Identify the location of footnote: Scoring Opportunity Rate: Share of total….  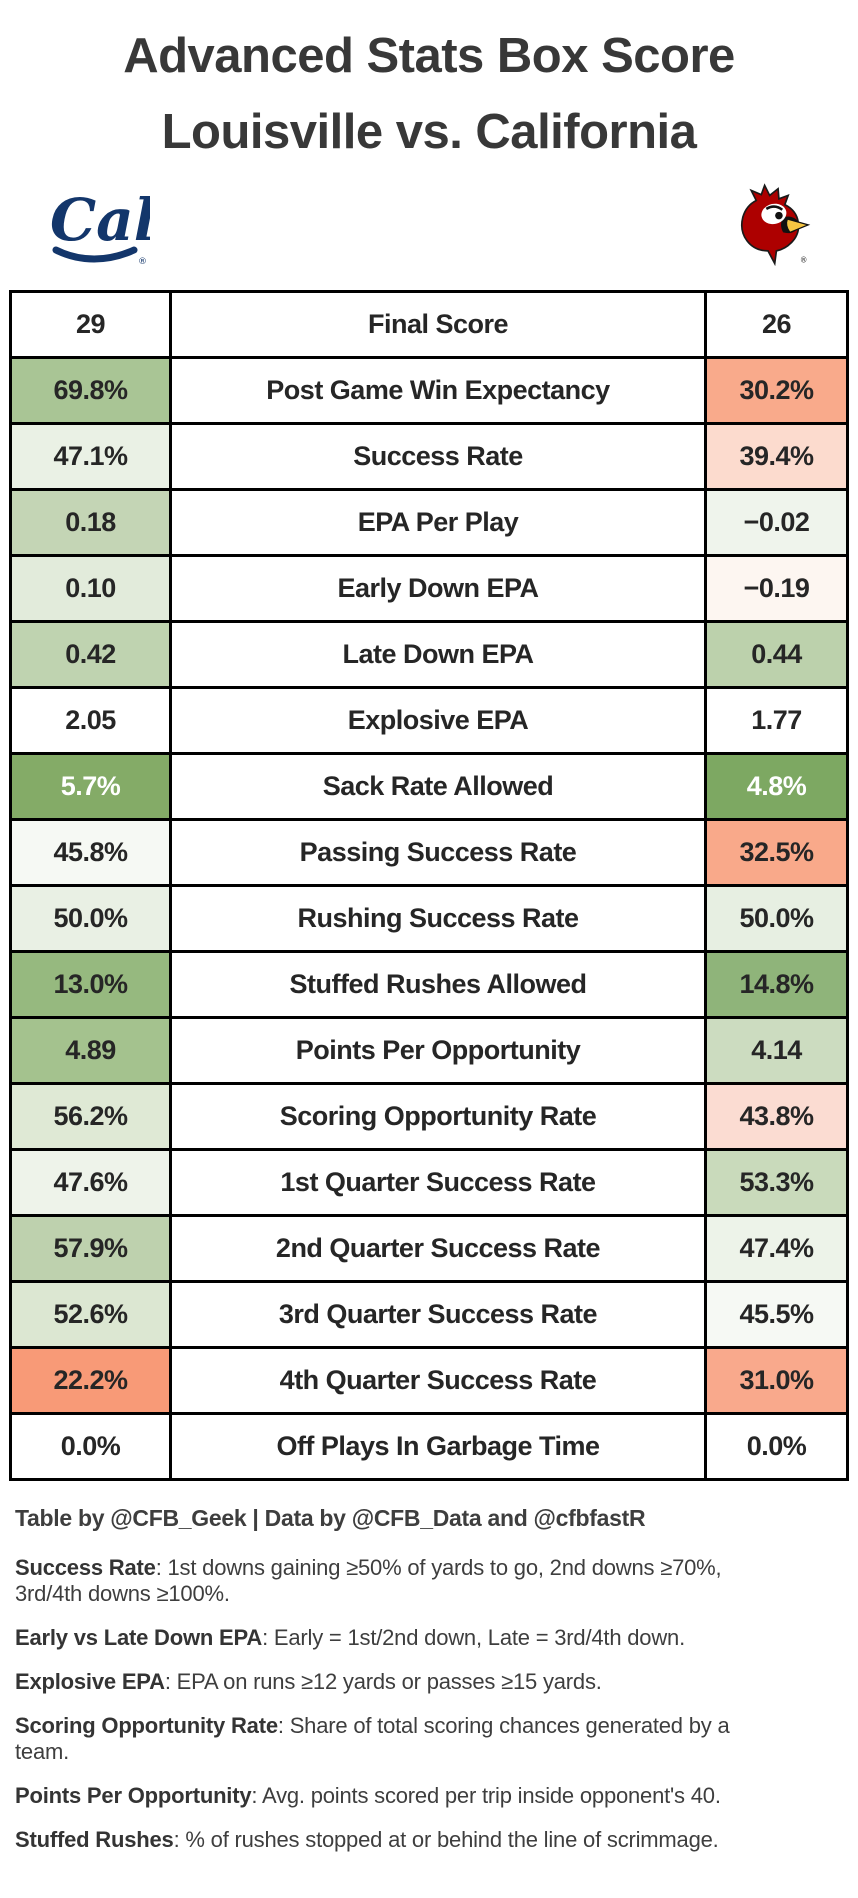
(372, 1738).